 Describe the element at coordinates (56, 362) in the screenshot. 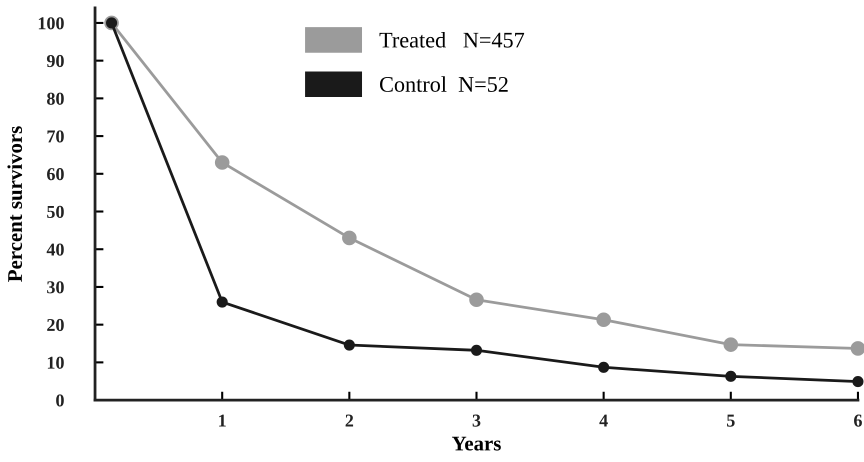

I see `y-tick-label: 10` at that location.